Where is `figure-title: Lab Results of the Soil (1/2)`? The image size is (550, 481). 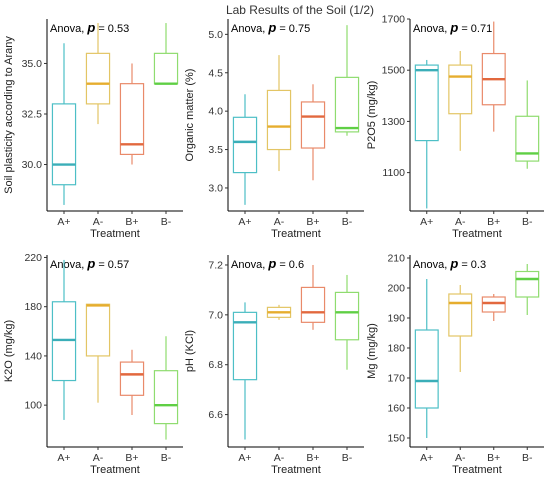 figure-title: Lab Results of the Soil (1/2) is located at coordinates (300, 10).